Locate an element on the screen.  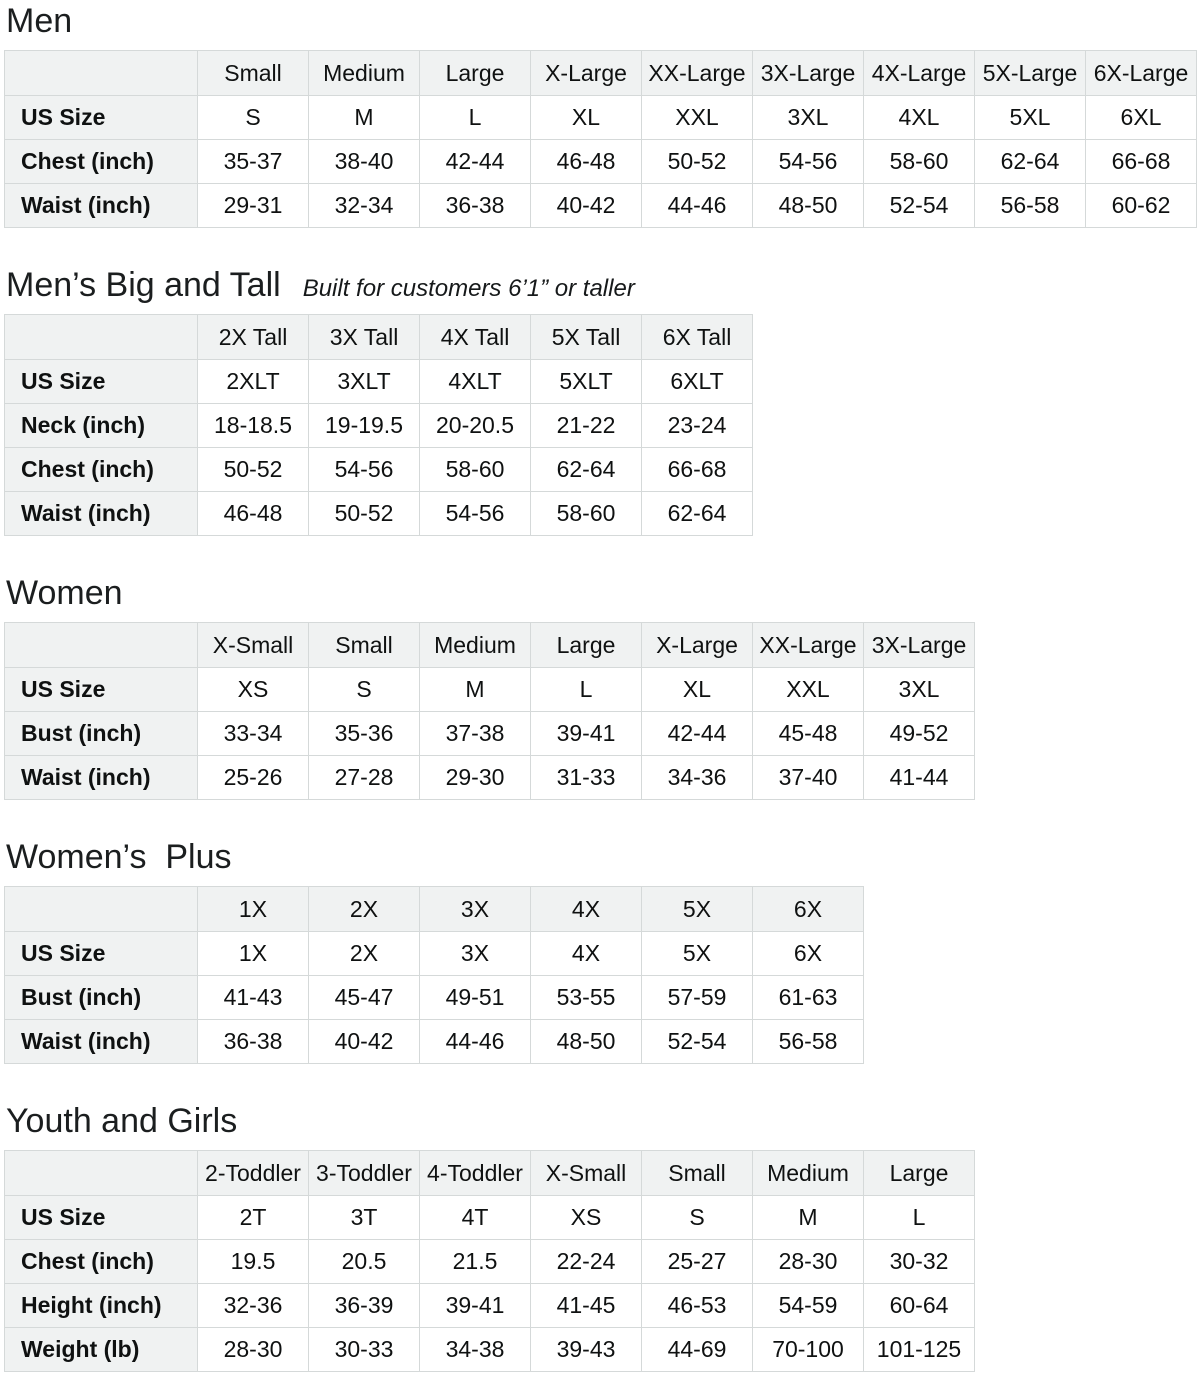
row-label: Waist (inch) is located at coordinates (101, 778).